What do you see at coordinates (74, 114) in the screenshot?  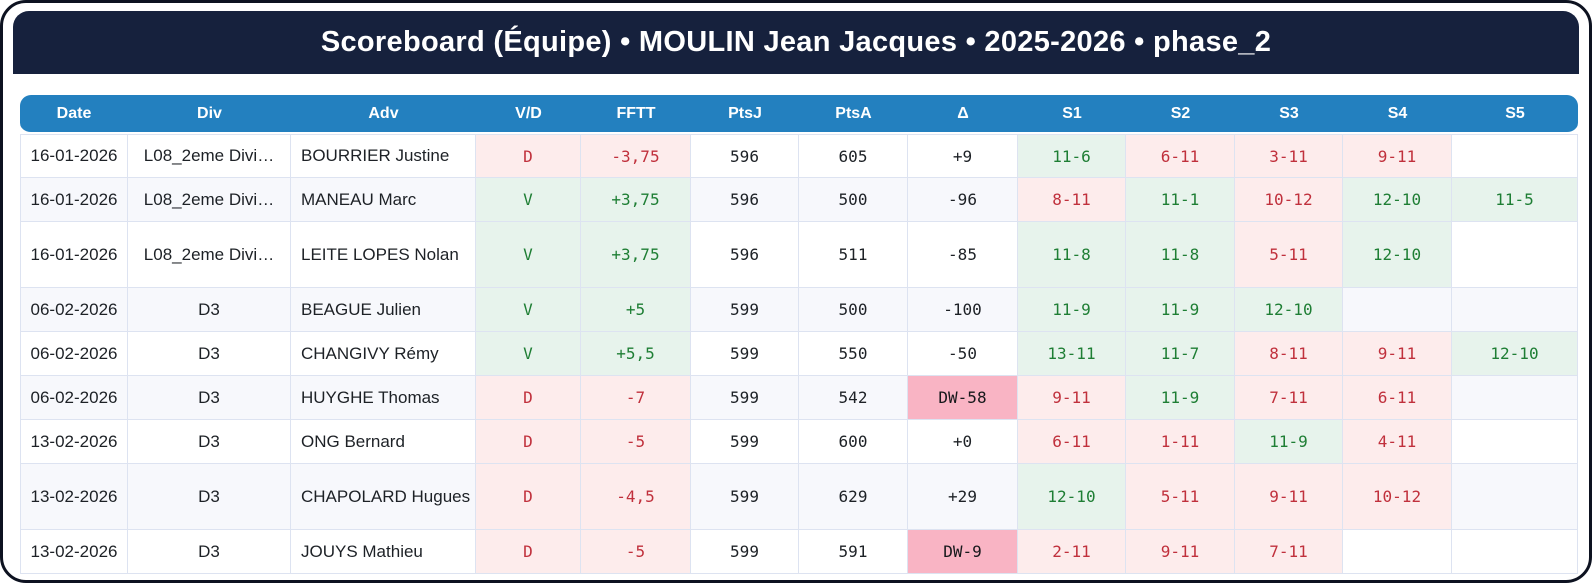 I see `column-header-date: Date` at bounding box center [74, 114].